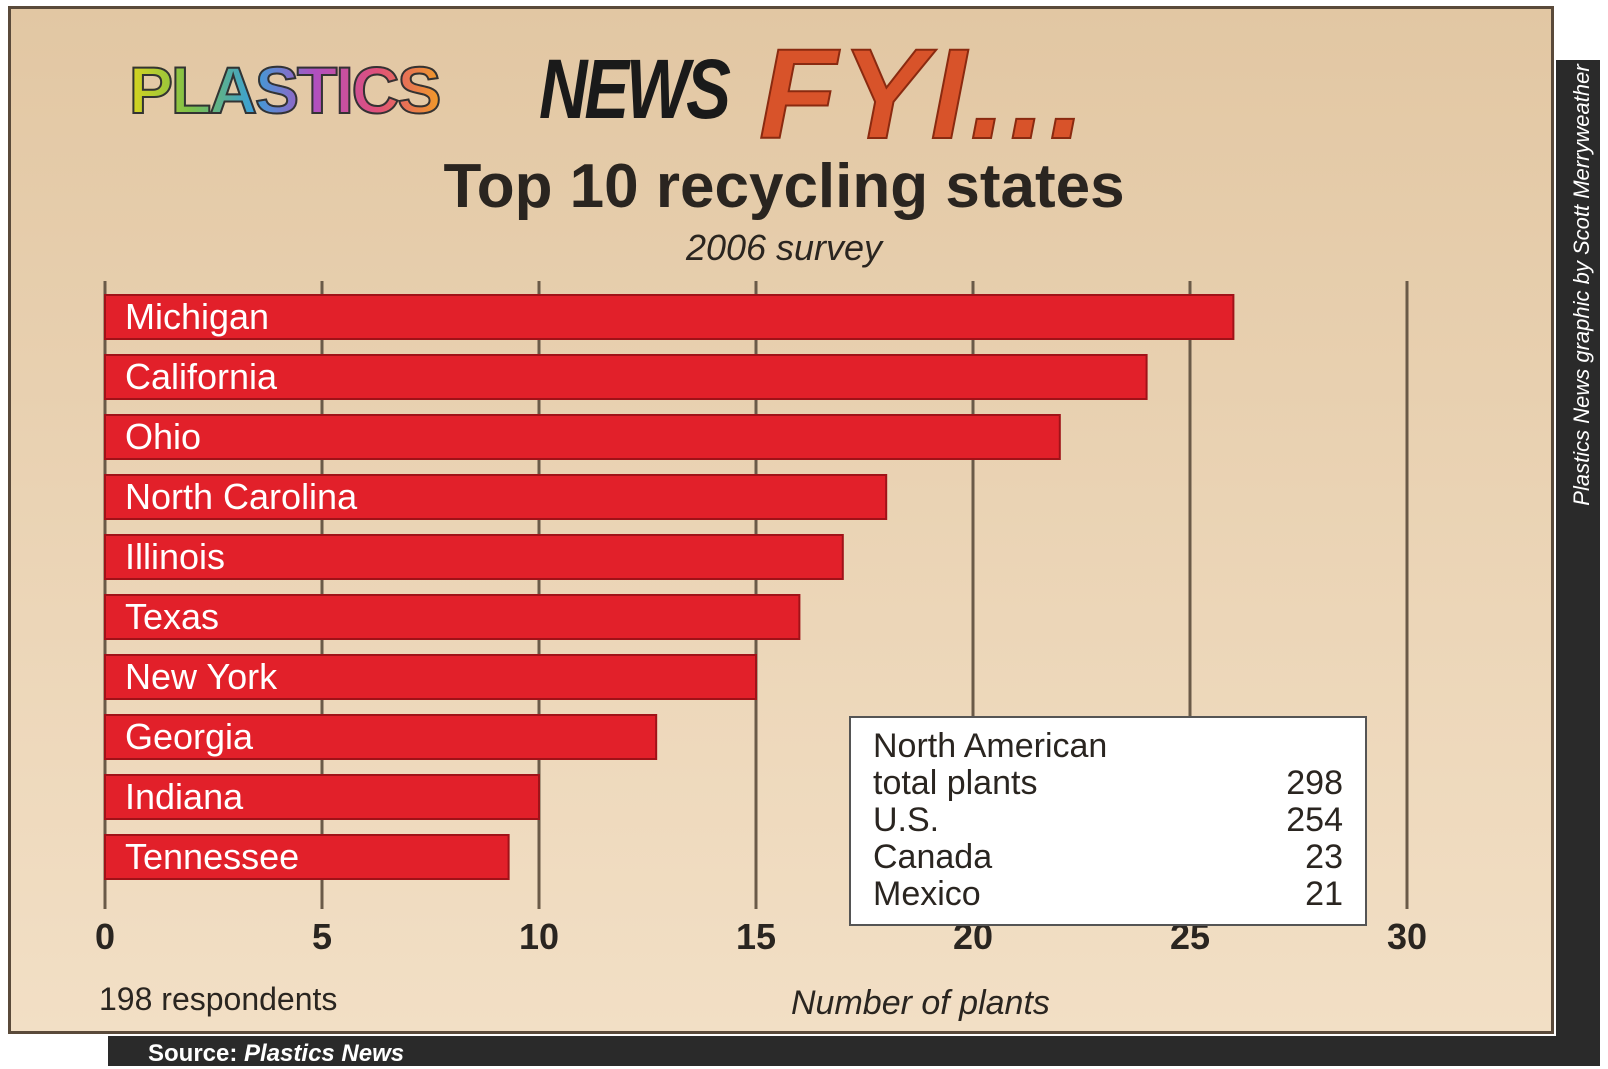 This screenshot has height=1069, width=1608. What do you see at coordinates (175, 556) in the screenshot?
I see `bar-label: Illinois` at bounding box center [175, 556].